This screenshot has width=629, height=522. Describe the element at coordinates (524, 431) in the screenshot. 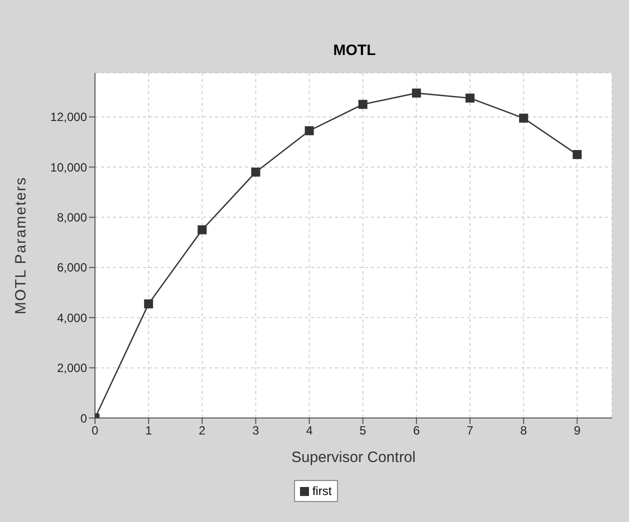

I see `x-tick-label: 8` at that location.